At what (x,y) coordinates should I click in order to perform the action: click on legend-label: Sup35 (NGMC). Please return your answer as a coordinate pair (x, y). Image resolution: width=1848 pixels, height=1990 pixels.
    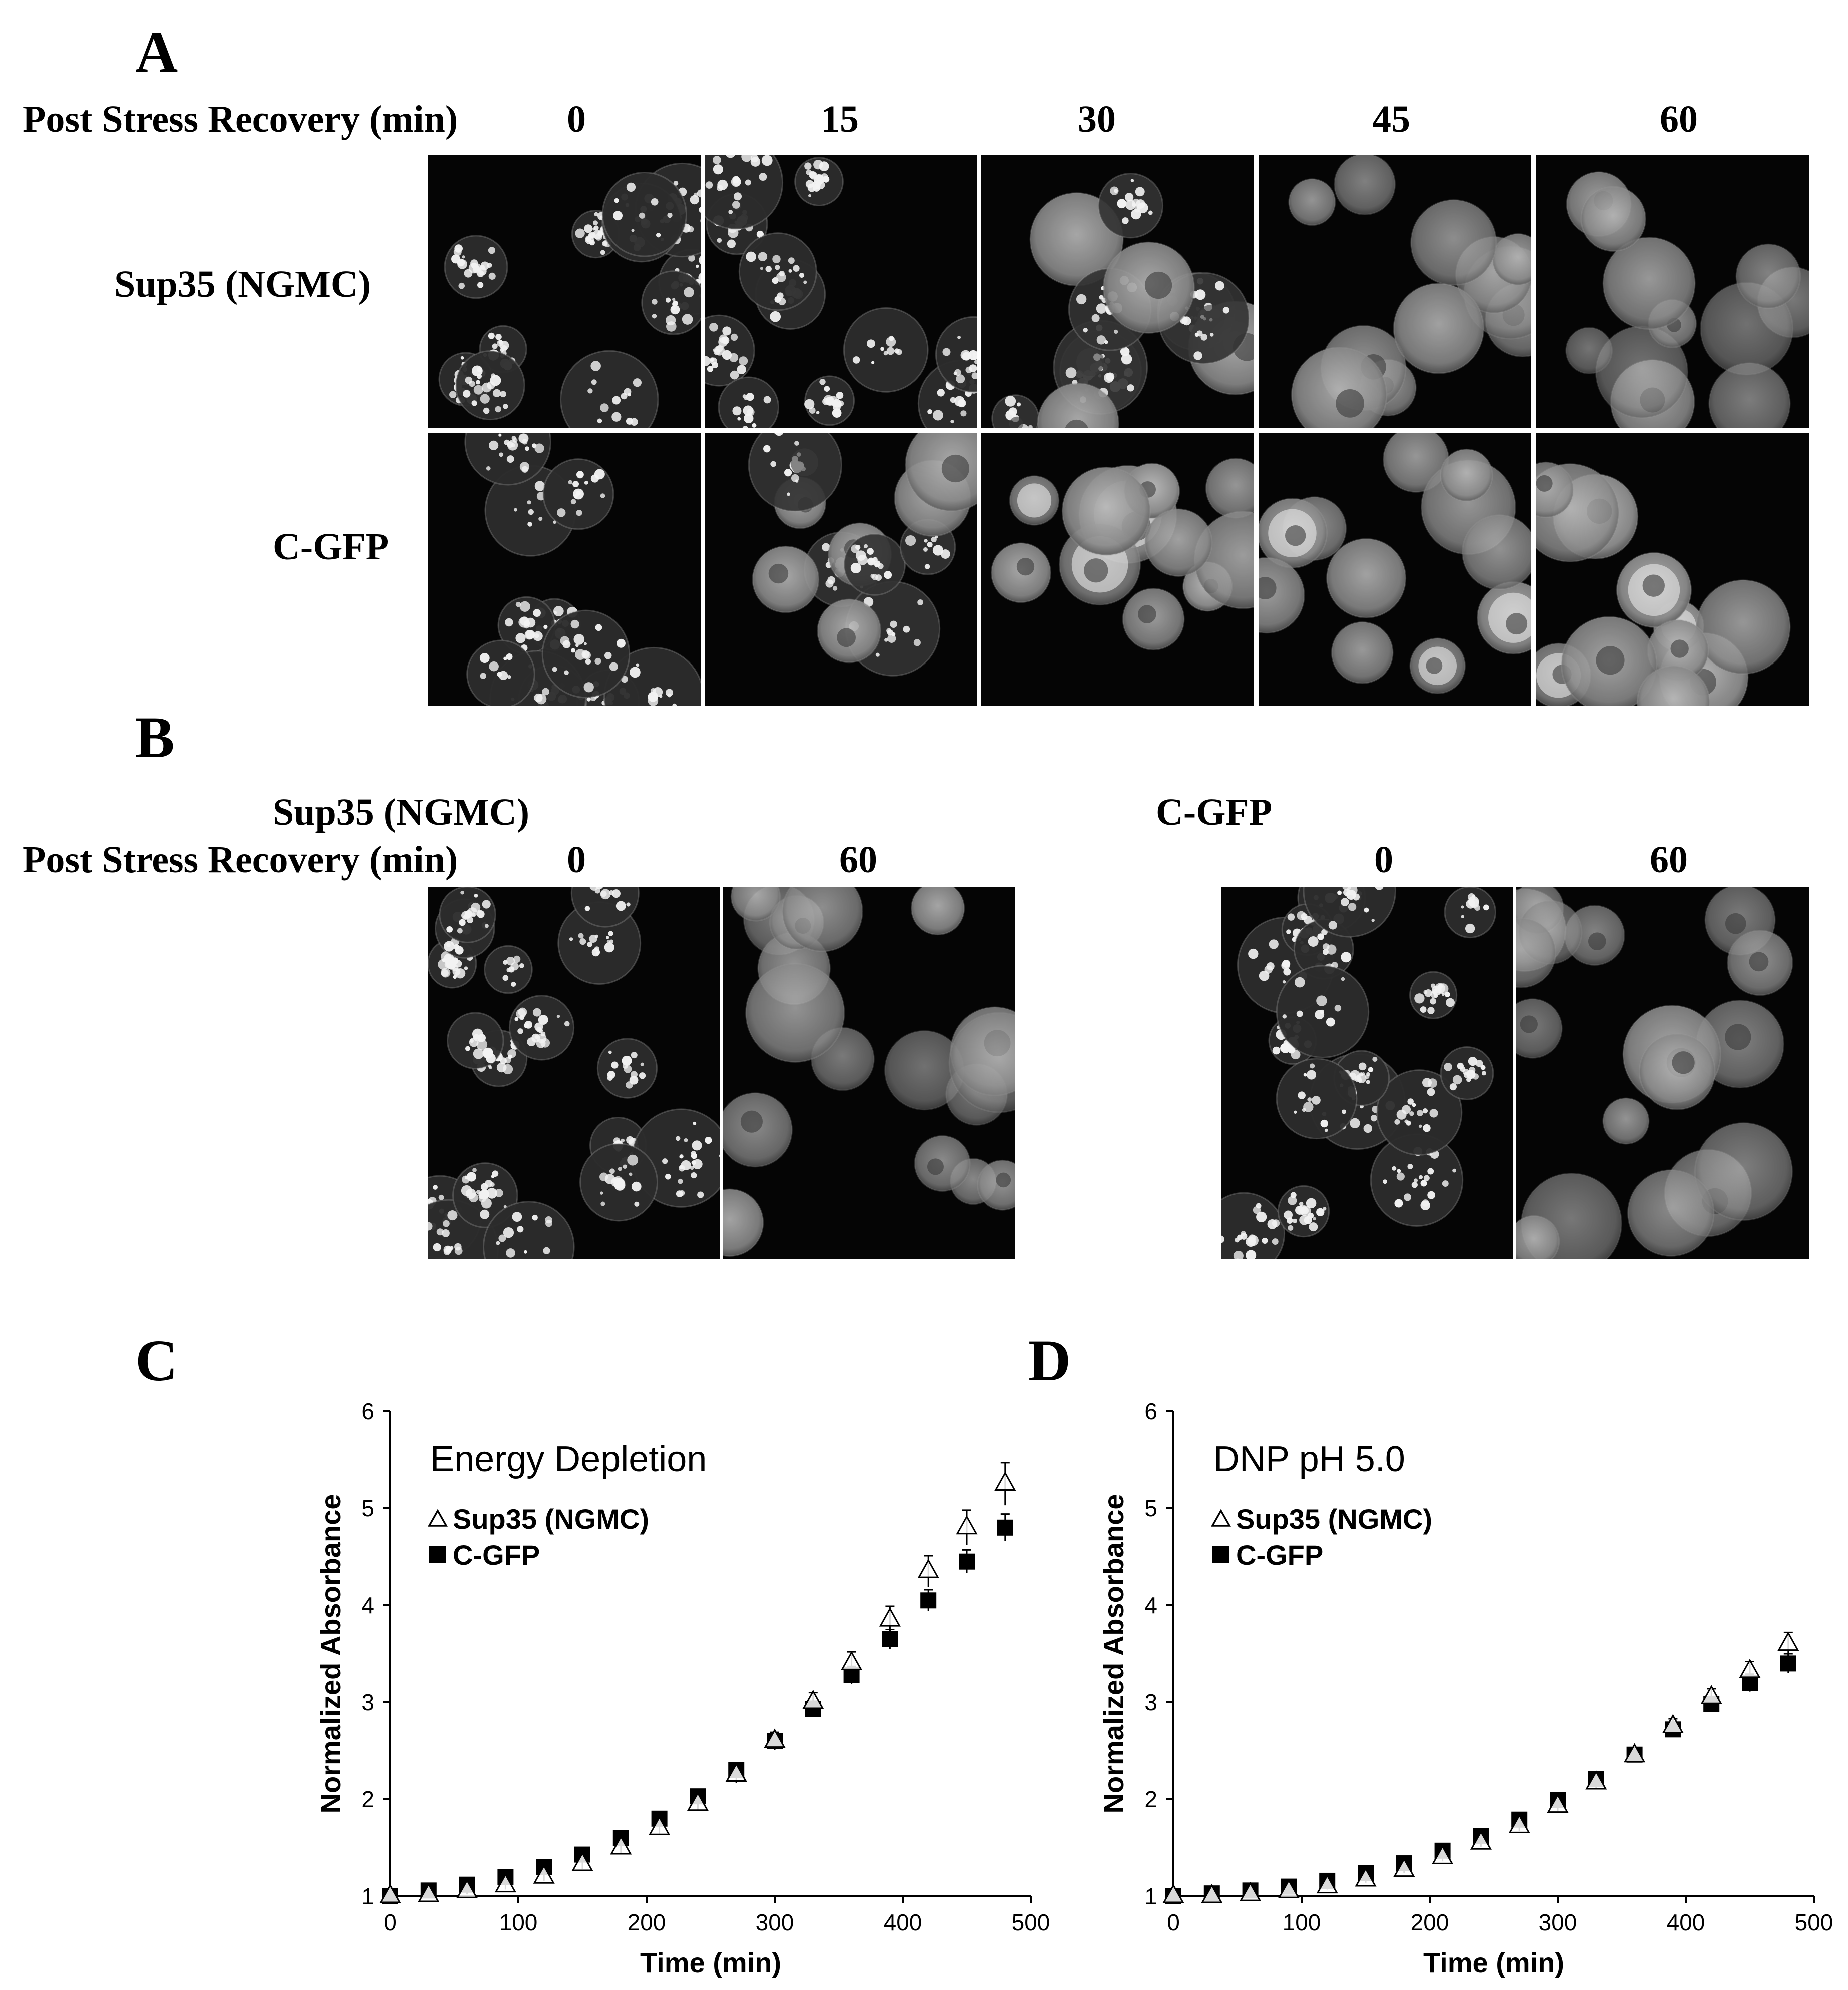
    Looking at the image, I should click on (551, 1519).